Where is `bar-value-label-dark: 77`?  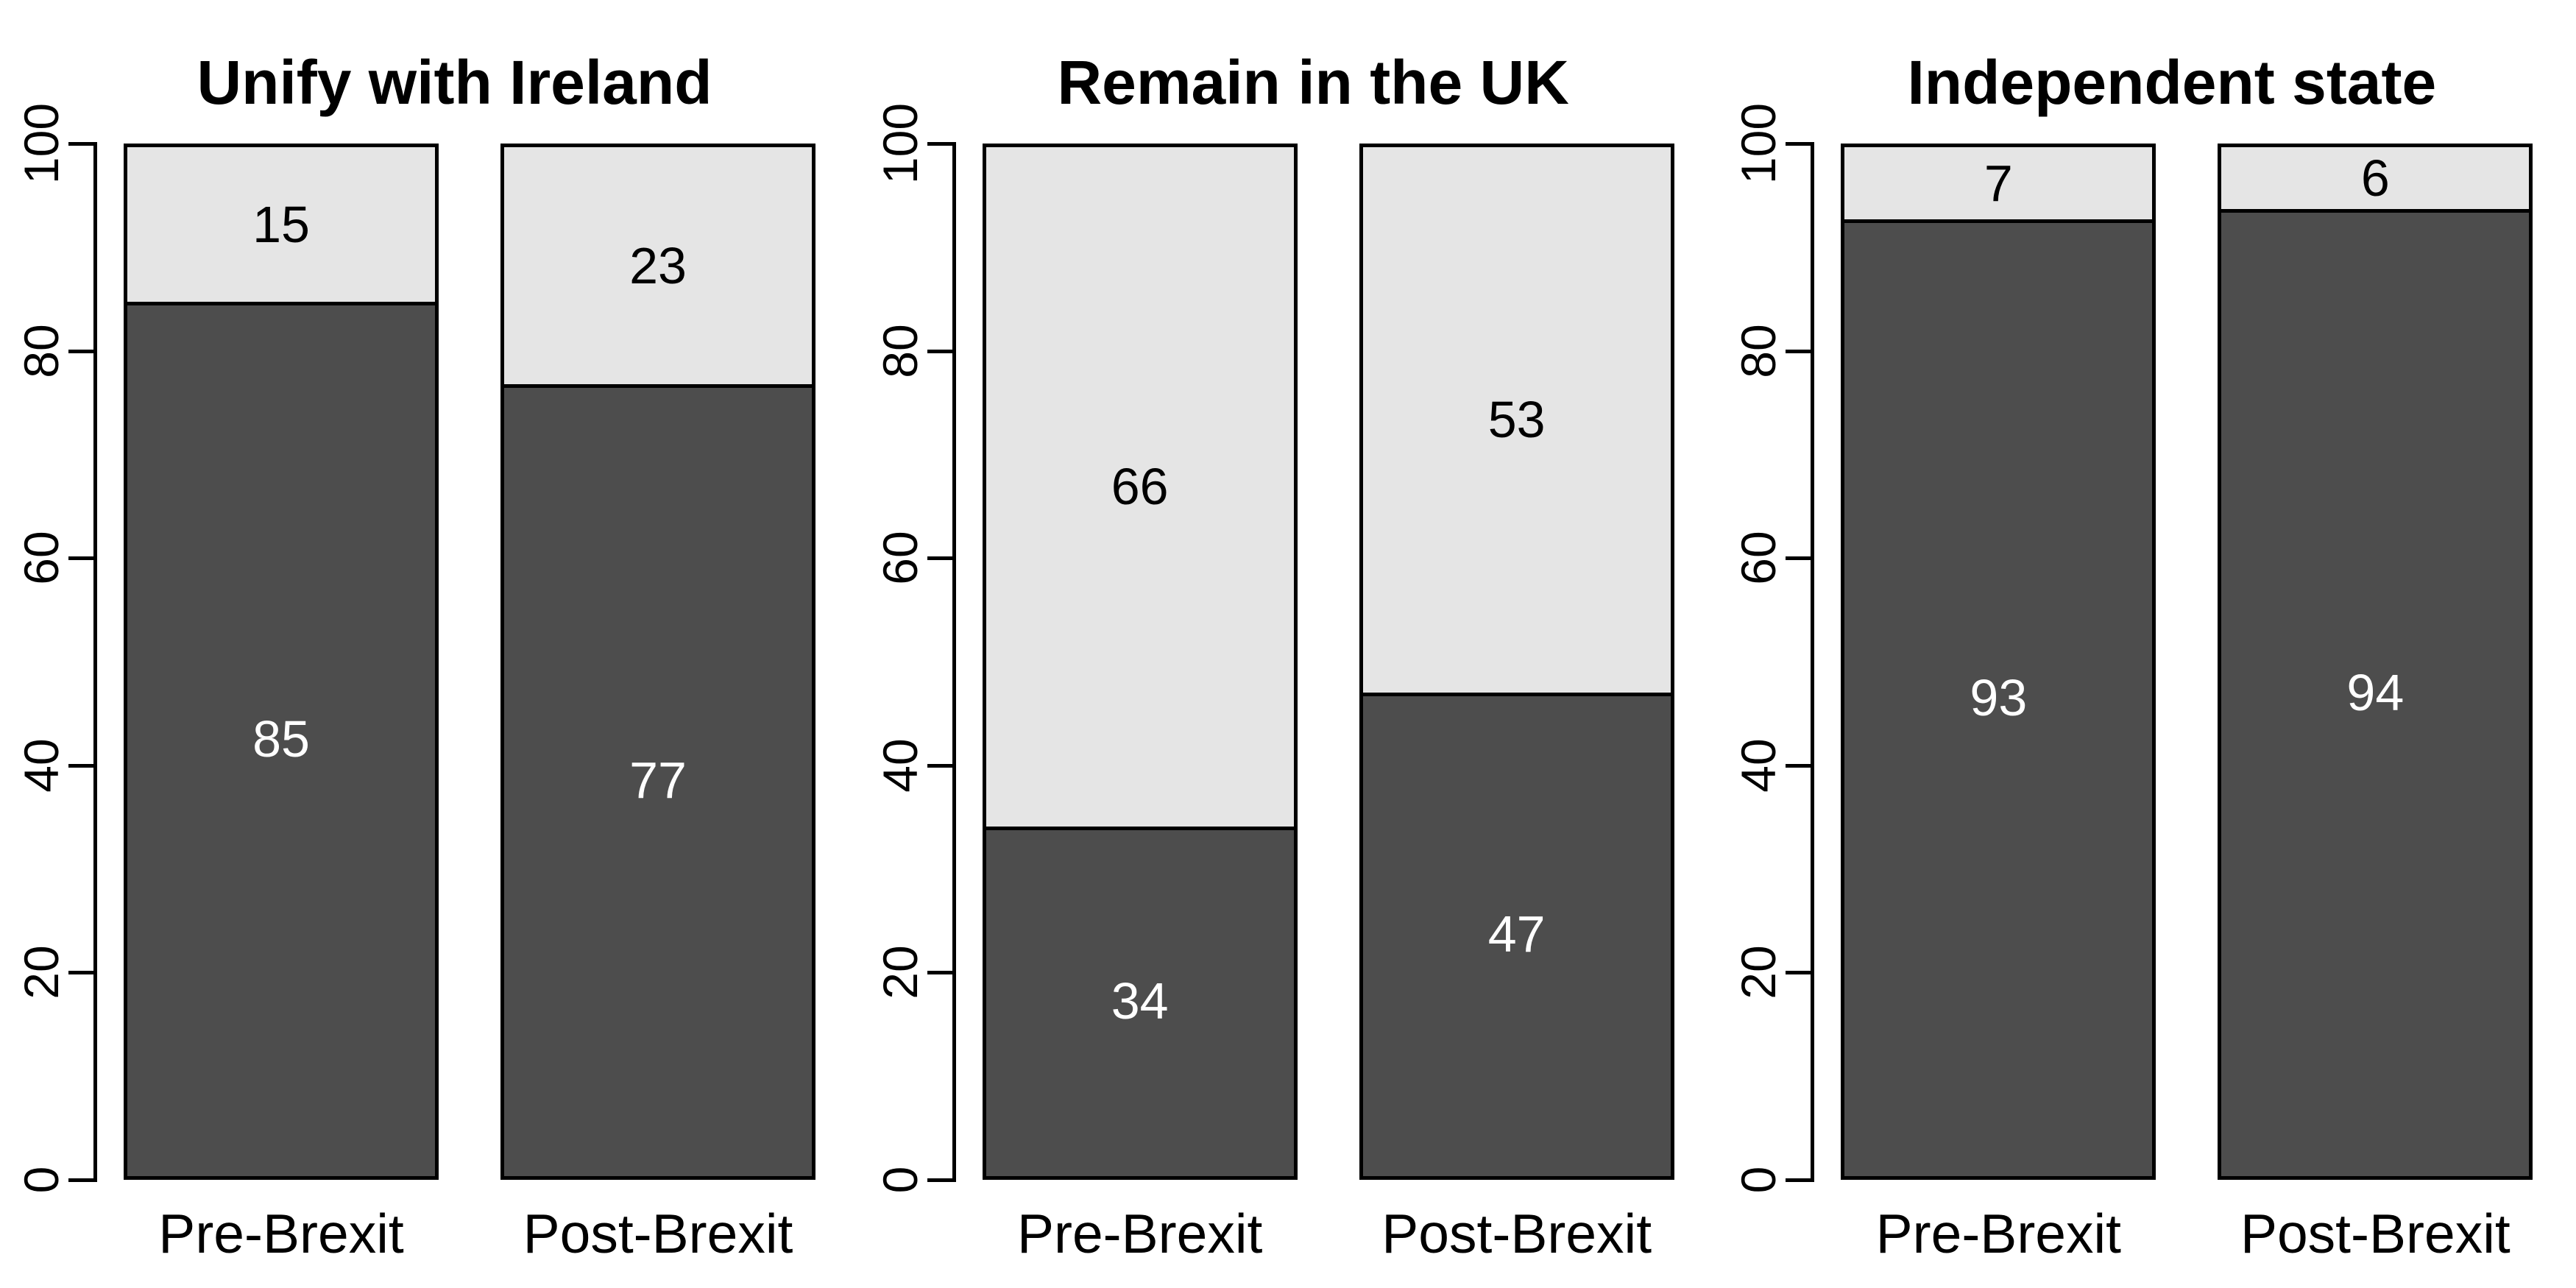
bar-value-label-dark: 77 is located at coordinates (658, 780).